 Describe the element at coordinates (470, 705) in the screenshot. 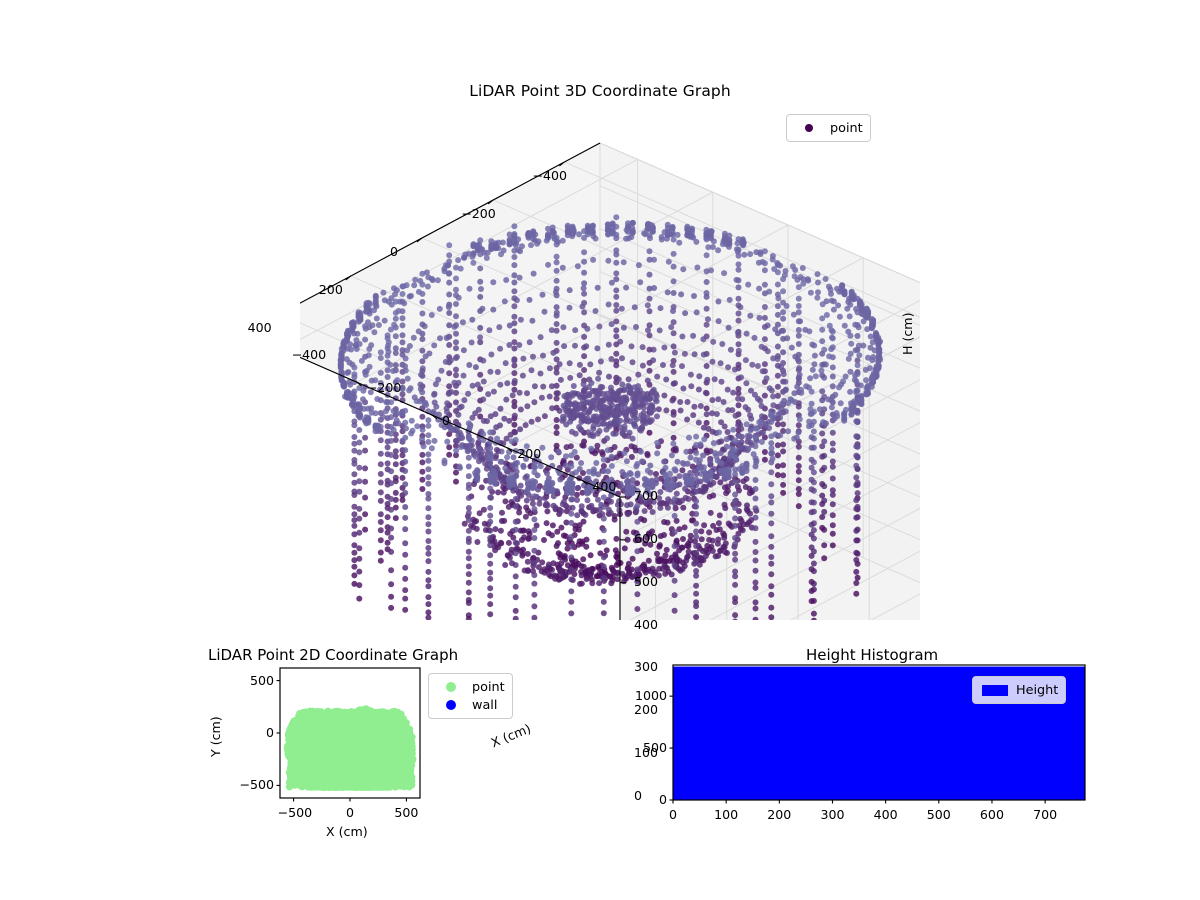

I see `legend-item-wall: wall` at that location.